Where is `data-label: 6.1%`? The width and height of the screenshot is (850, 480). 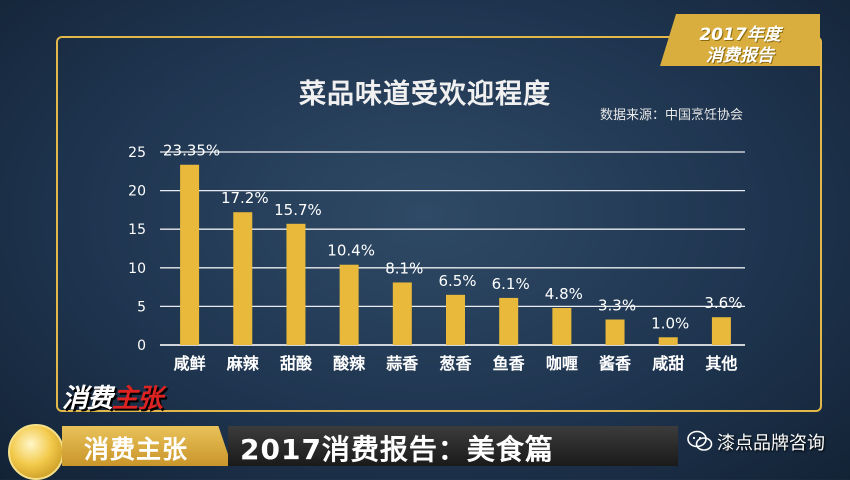 data-label: 6.1% is located at coordinates (511, 284).